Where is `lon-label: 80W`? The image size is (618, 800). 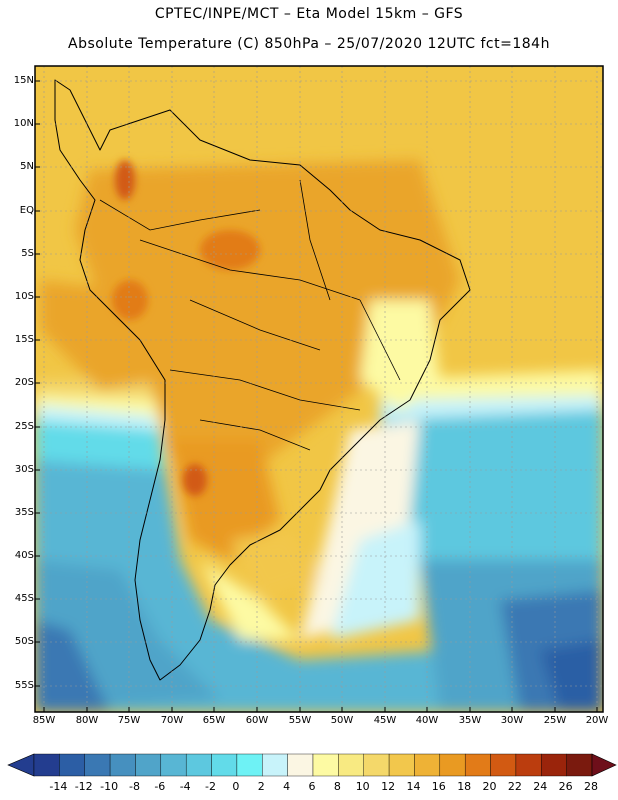
lon-label: 80W is located at coordinates (87, 720).